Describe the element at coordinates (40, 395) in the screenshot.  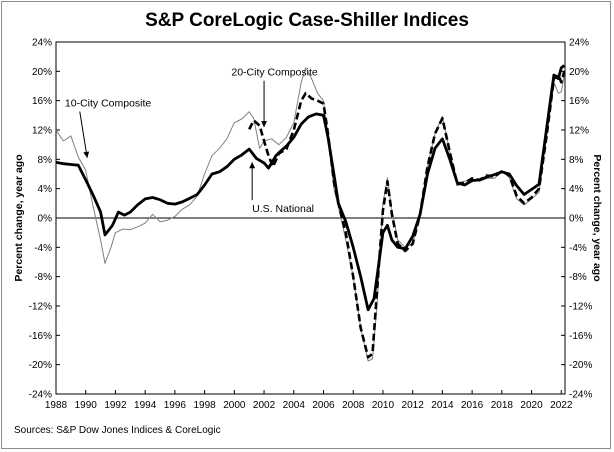
I see `y-tick-label-left: -24%` at that location.